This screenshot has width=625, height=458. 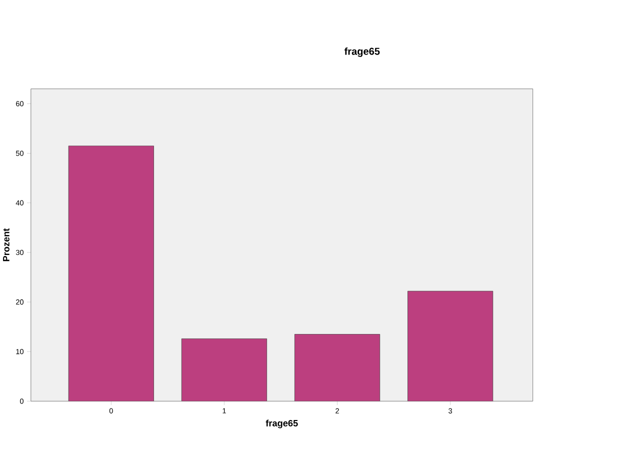 I want to click on chart-title: frage65, so click(x=362, y=52).